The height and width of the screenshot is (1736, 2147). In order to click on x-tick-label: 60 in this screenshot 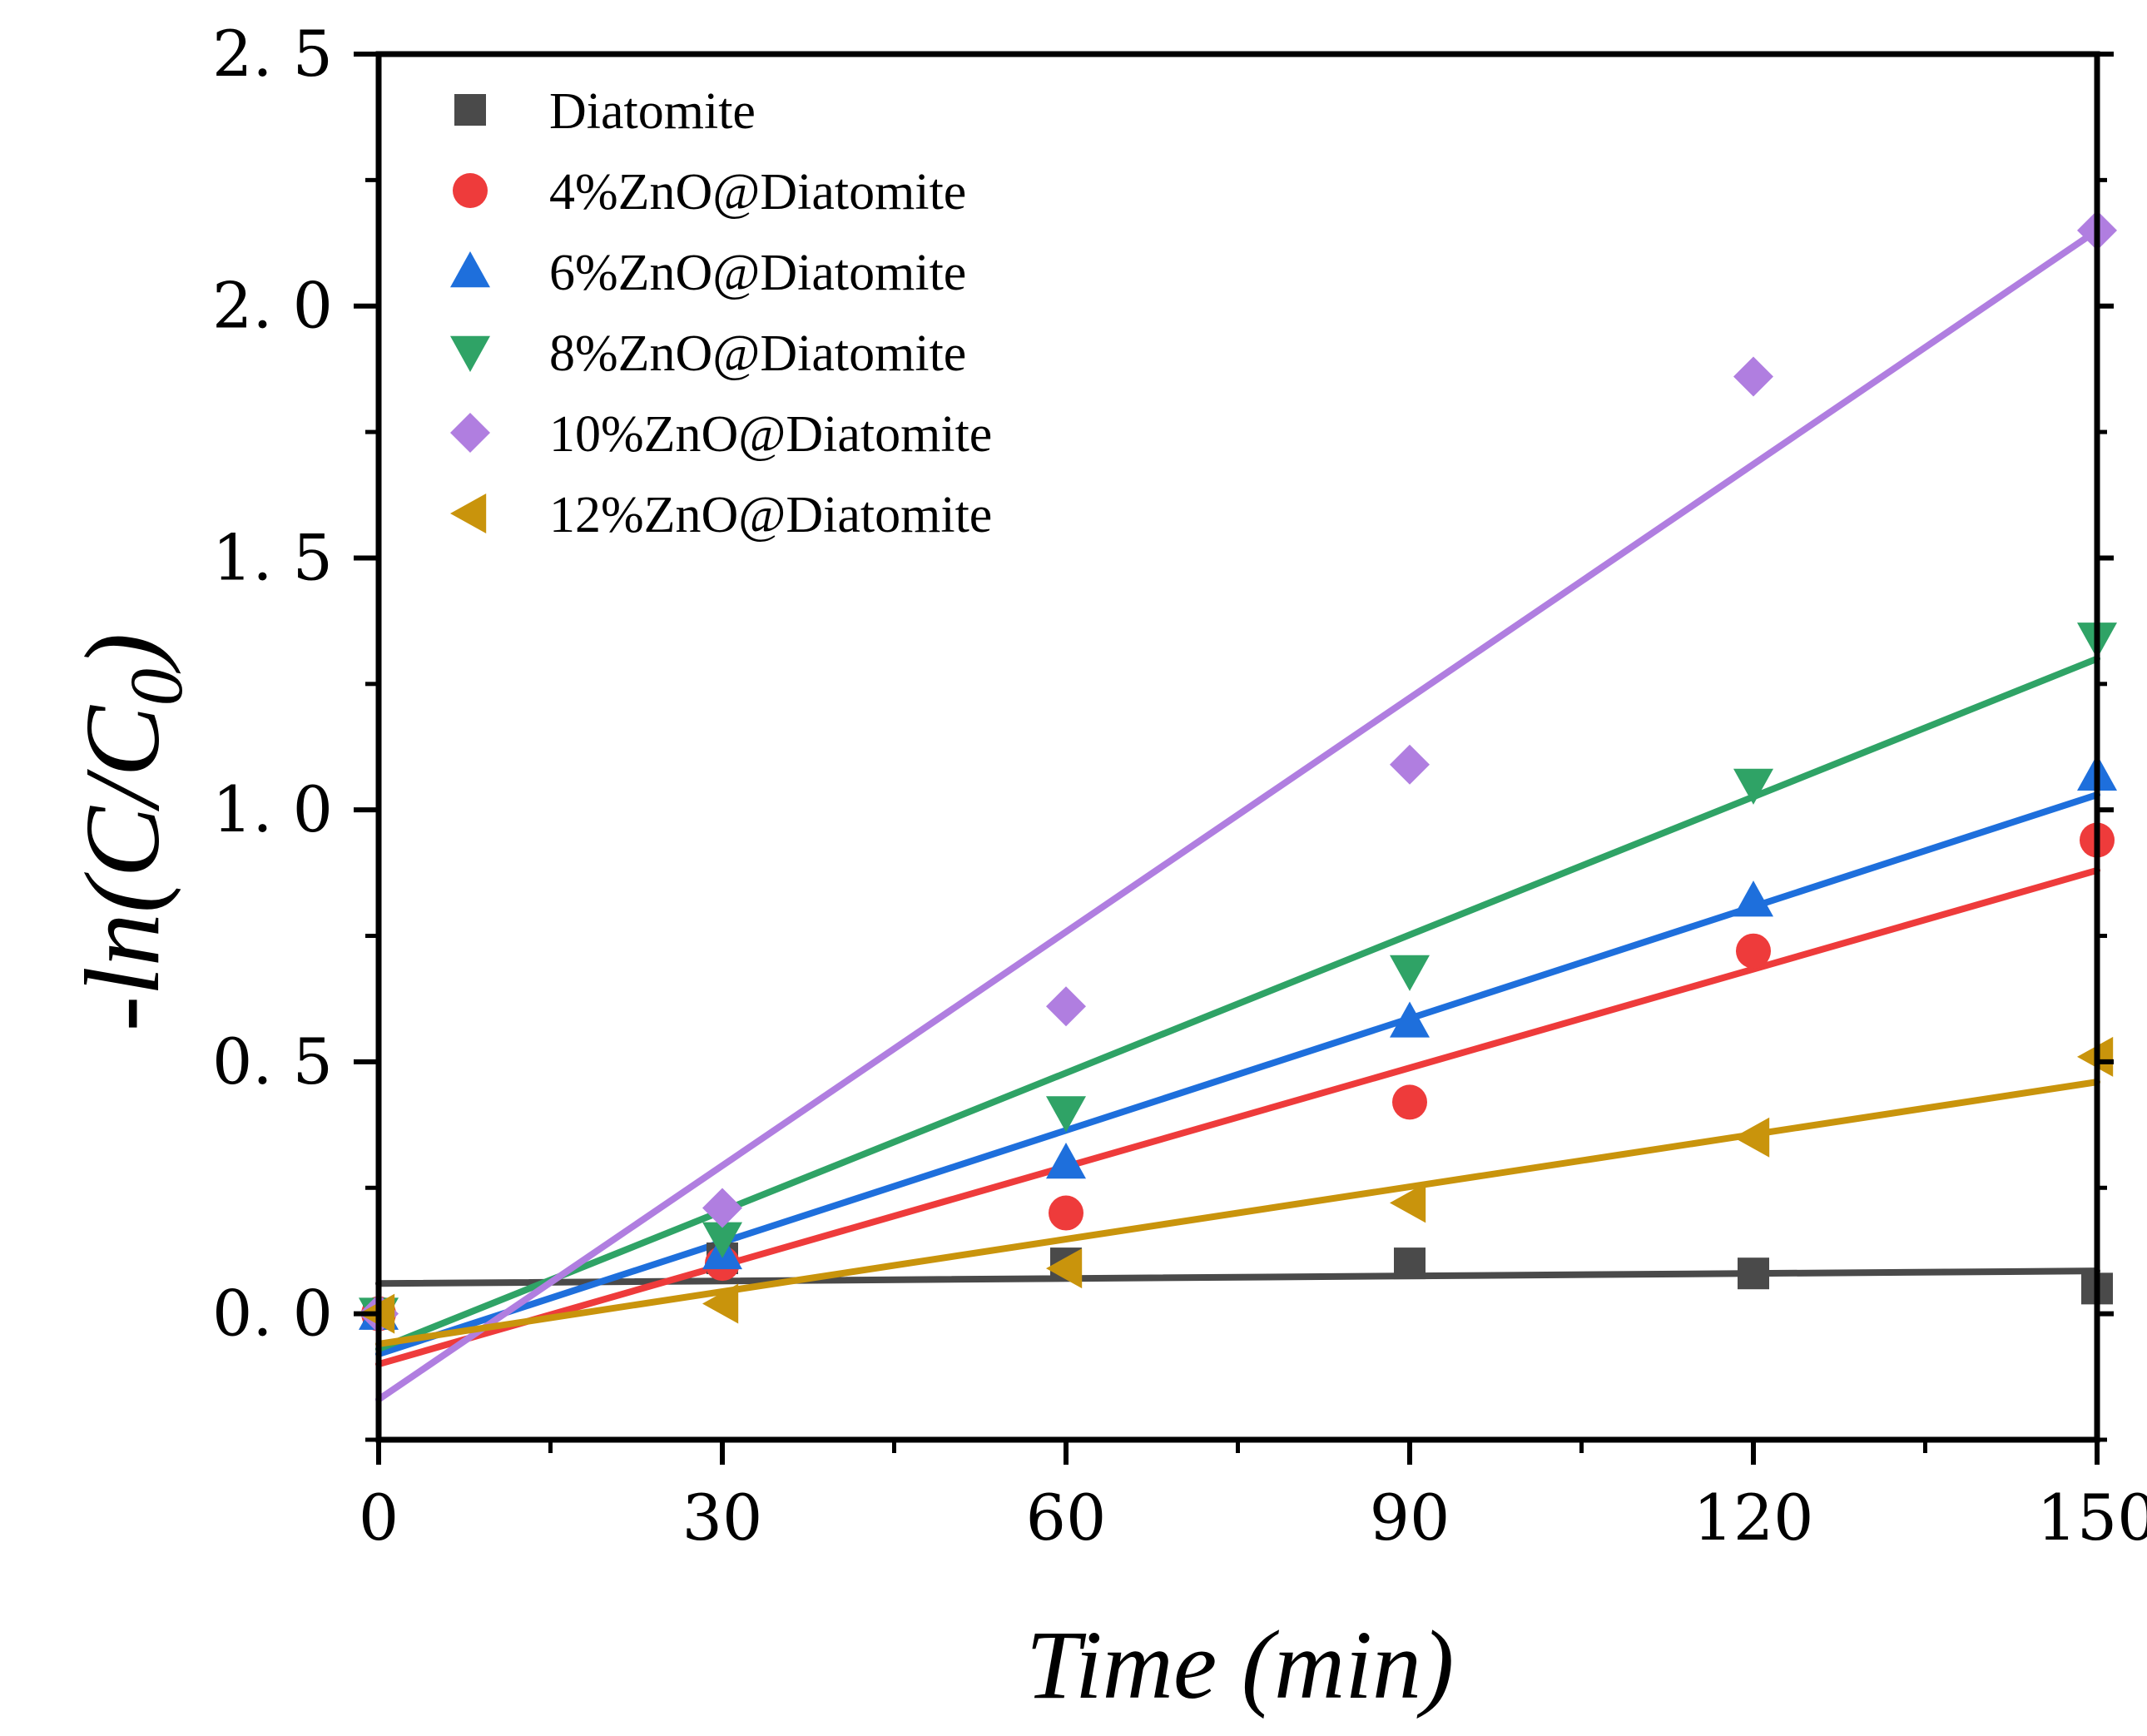, I will do `click(1066, 1518)`.